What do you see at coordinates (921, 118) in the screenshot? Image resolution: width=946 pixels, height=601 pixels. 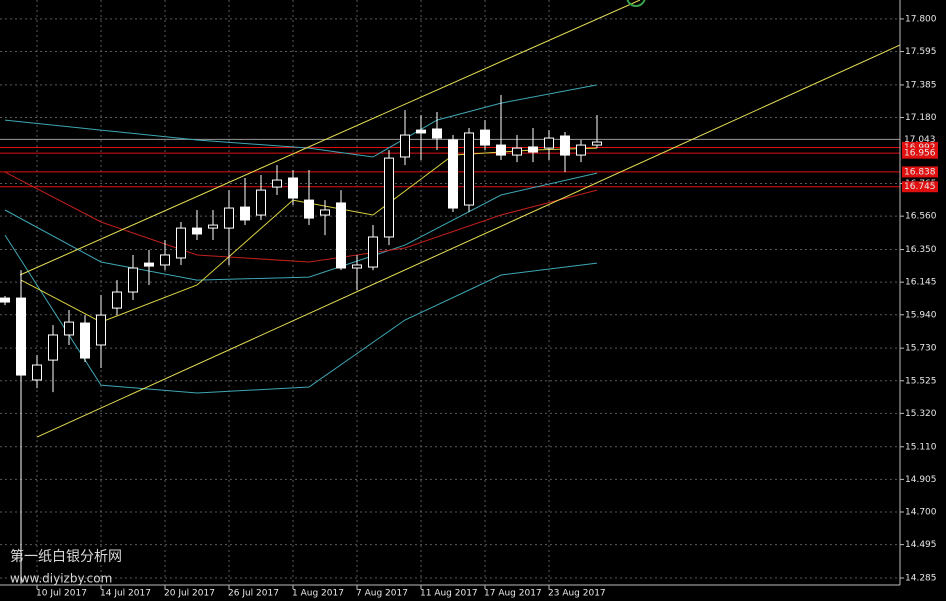 I see `y-tick-label: 17.180` at bounding box center [921, 118].